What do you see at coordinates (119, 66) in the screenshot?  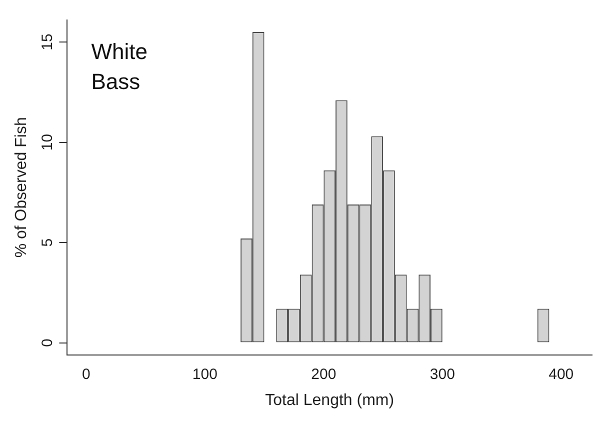 I see `annotation: White Bass` at bounding box center [119, 66].